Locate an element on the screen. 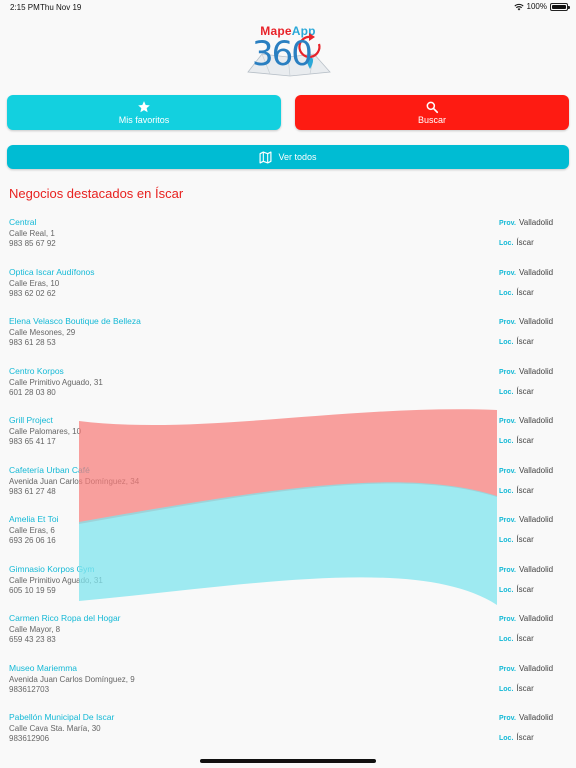 This screenshot has width=576, height=768. business-name: Museo Mariemma is located at coordinates (43, 667).